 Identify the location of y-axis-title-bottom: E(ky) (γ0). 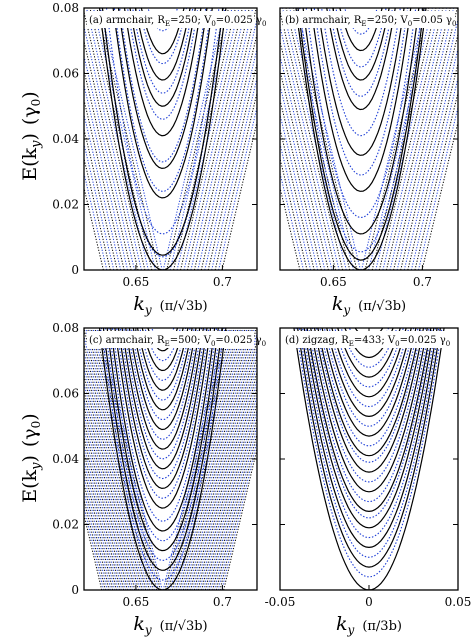
(31, 457).